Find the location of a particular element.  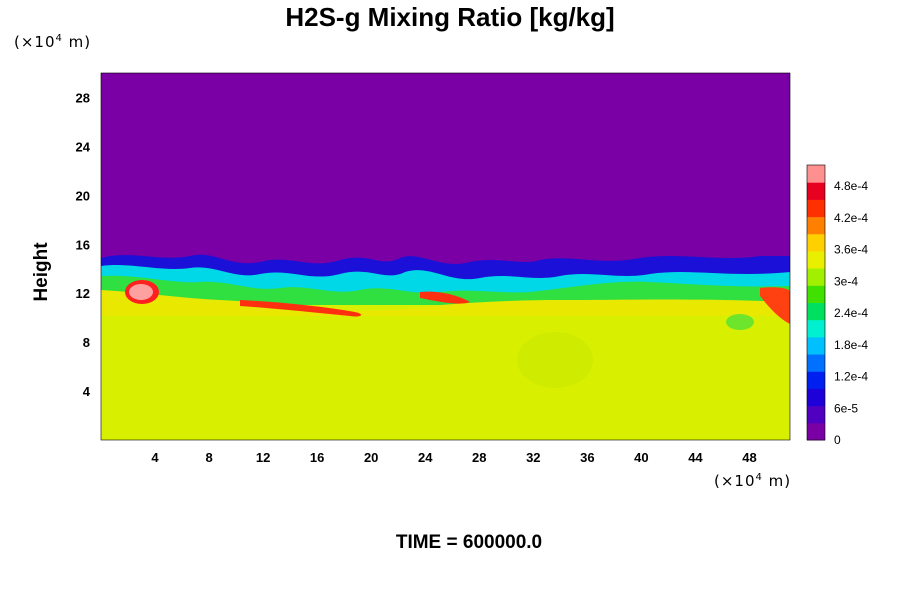

mixing-band-yellow is located at coordinates (445, 303).